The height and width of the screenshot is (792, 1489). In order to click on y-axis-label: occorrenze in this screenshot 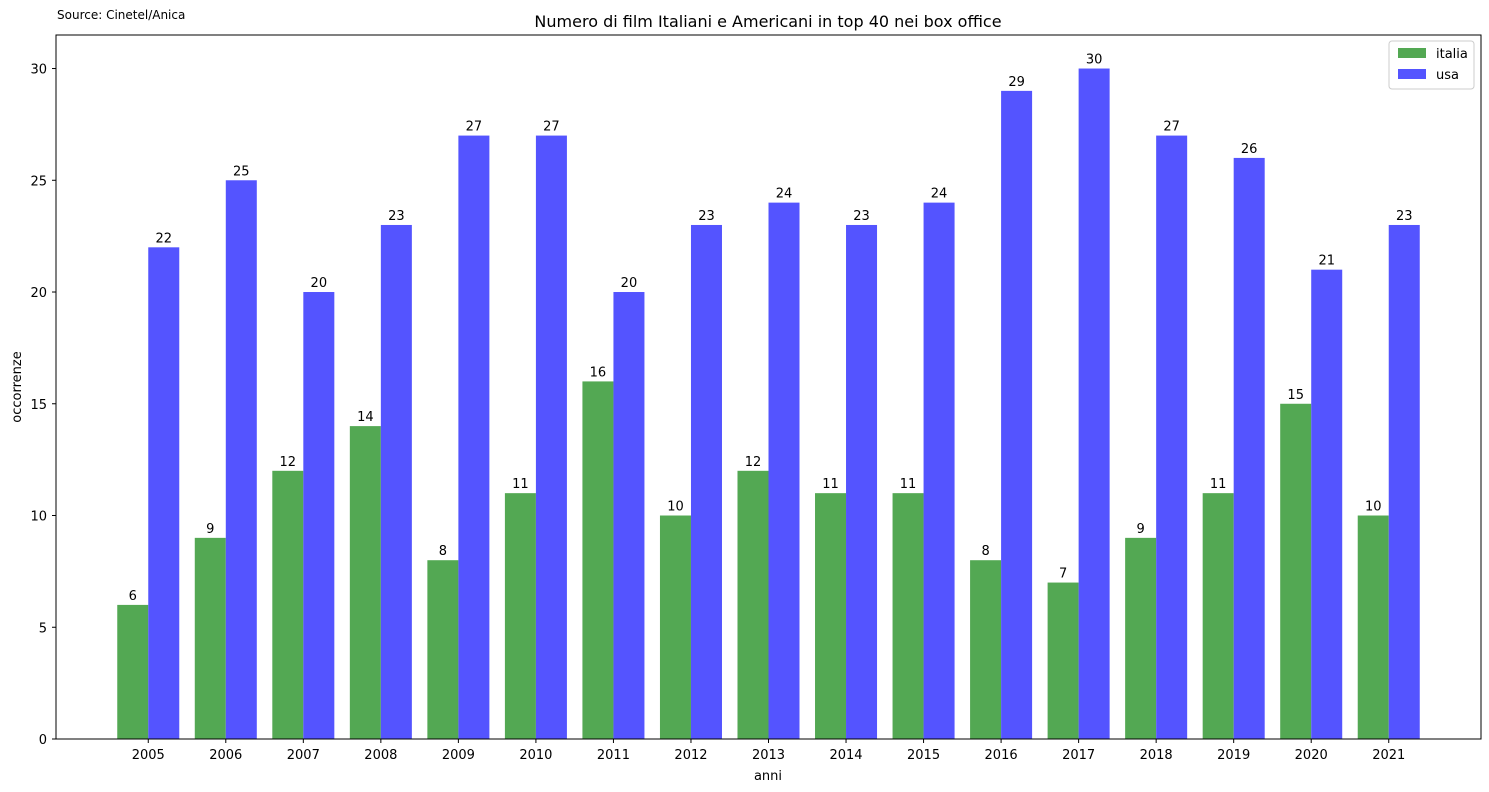, I will do `click(17, 386)`.